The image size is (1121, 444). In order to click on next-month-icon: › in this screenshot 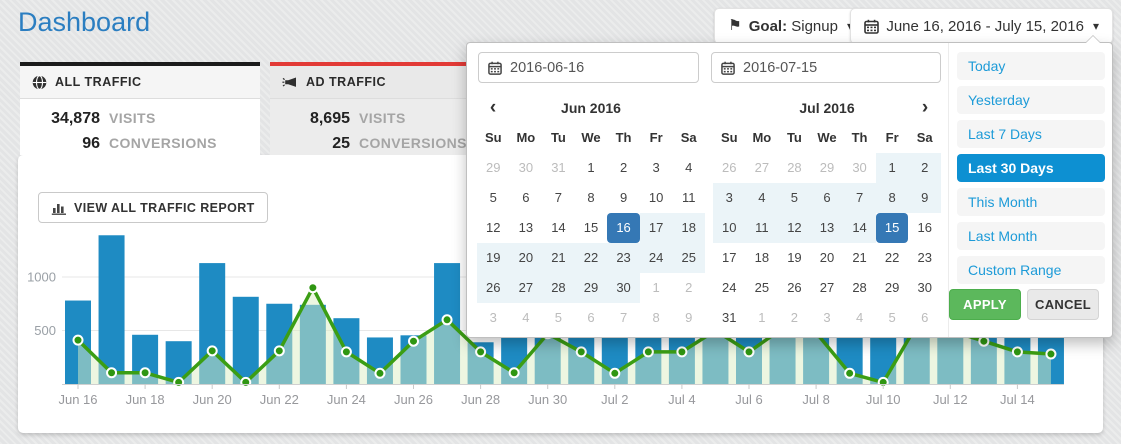, I will do `click(925, 107)`.